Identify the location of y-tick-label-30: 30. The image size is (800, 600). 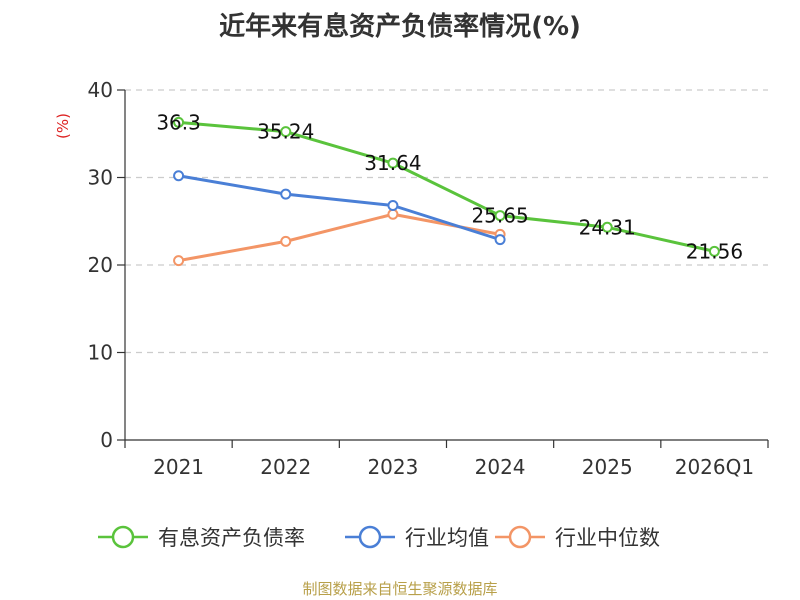
(100, 178).